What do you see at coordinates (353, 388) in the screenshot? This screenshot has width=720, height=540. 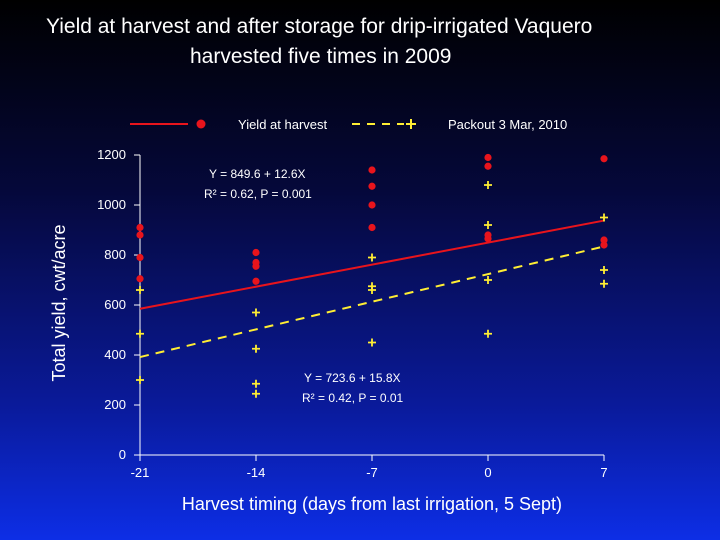 I see `annotation-packout: Y = 723.6 + 15.8X R² = 0.42, P = 0.01` at bounding box center [353, 388].